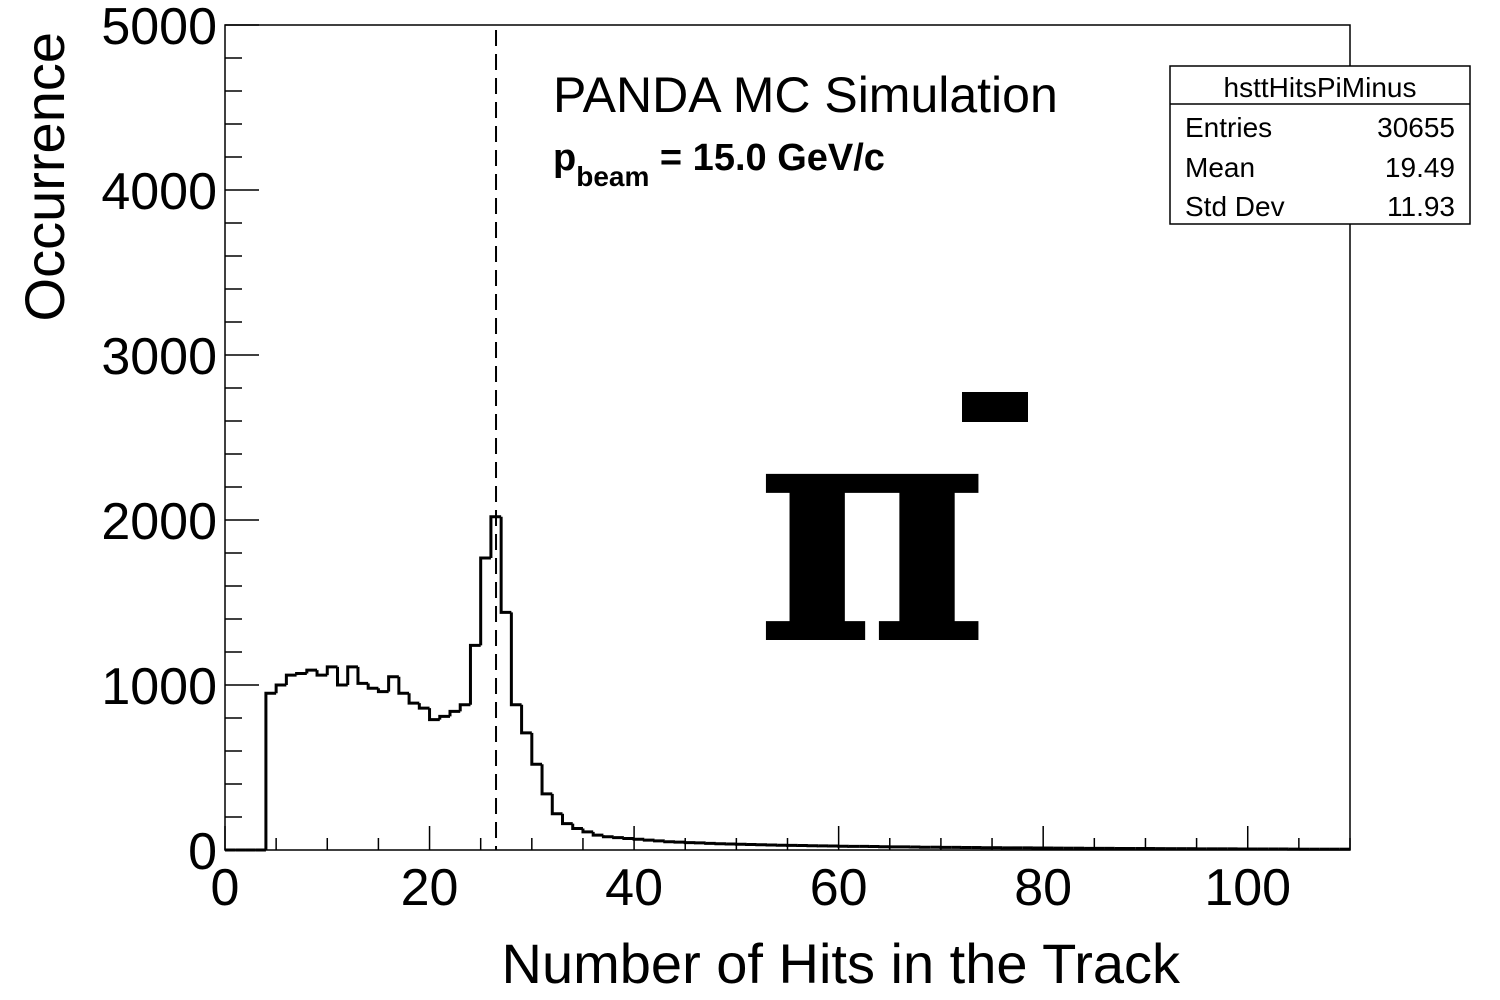 This screenshot has width=1500, height=1000. I want to click on stats-label-stddev: Std Dev, so click(1235, 206).